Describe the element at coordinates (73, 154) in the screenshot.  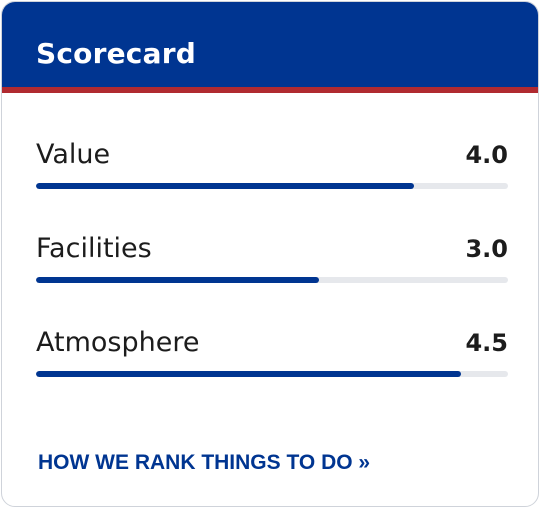
I see `score-label: Value` at that location.